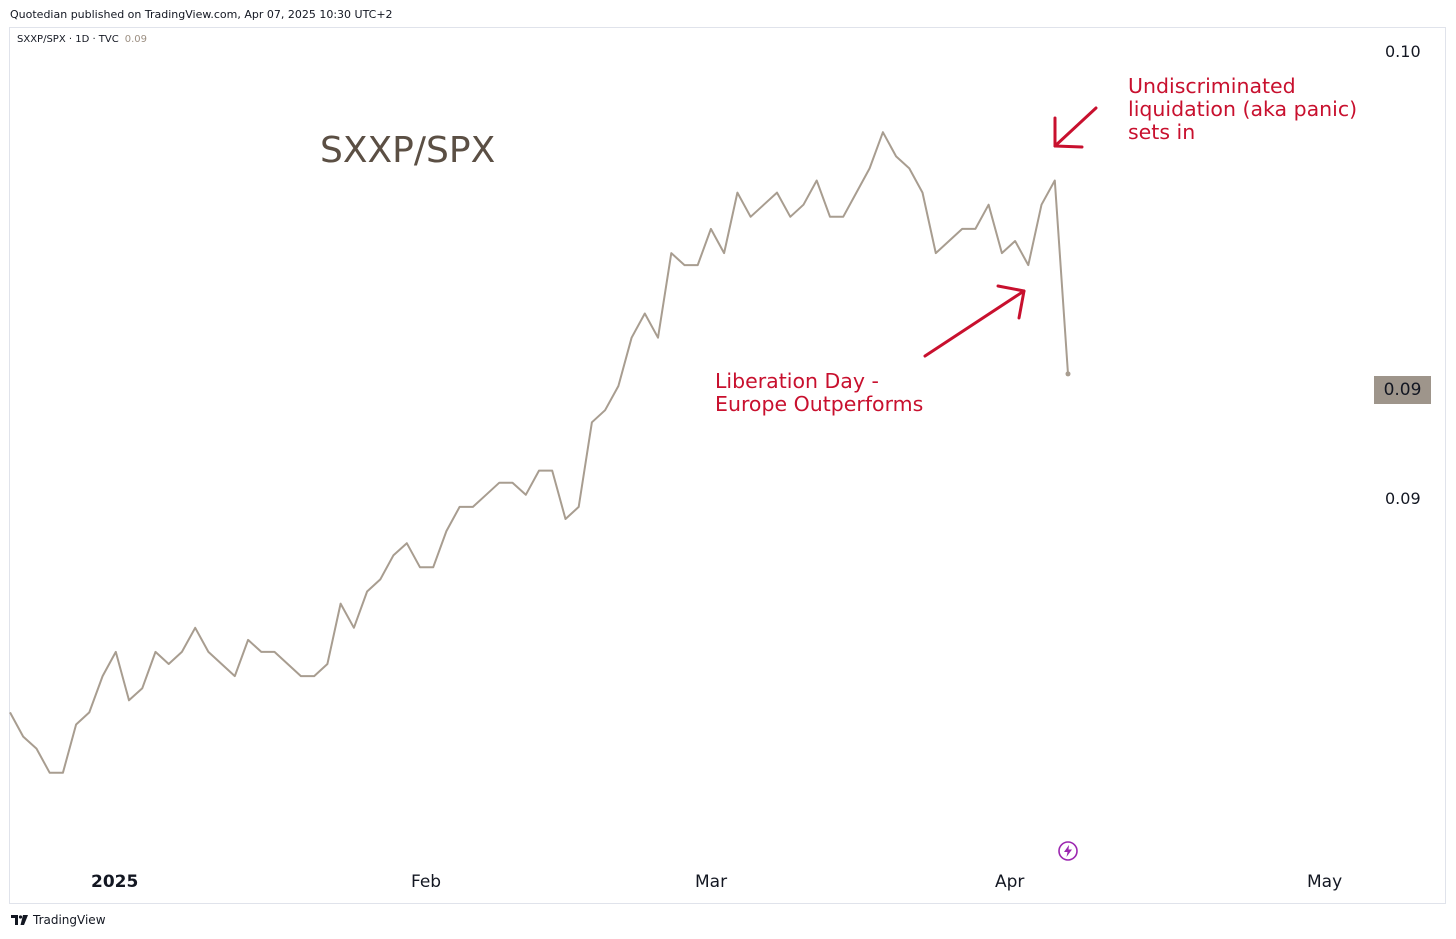 This screenshot has width=1456, height=939. I want to click on x-tick-mar: Mar, so click(711, 882).